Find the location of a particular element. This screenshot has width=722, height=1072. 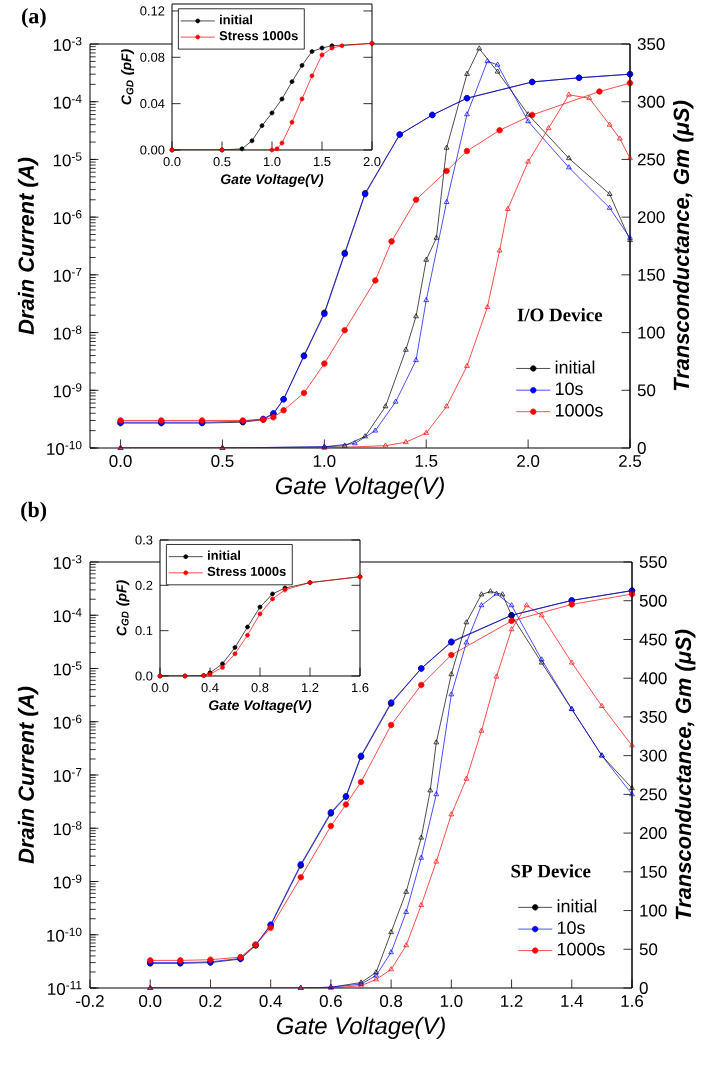

annotation: I/O Device is located at coordinates (560, 315).